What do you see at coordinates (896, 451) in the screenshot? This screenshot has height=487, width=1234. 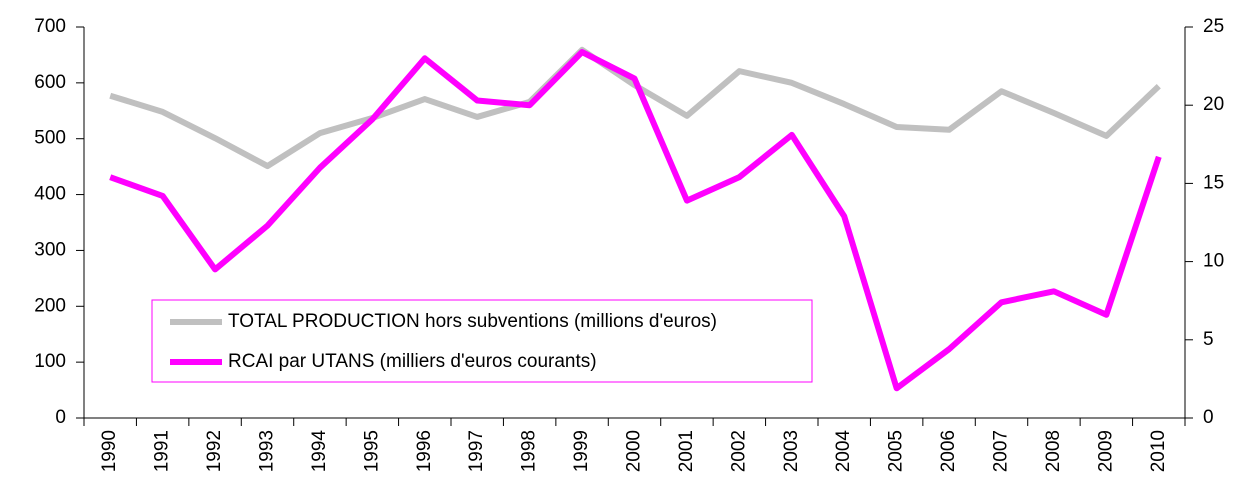 I see `x-tick-label: 2005` at bounding box center [896, 451].